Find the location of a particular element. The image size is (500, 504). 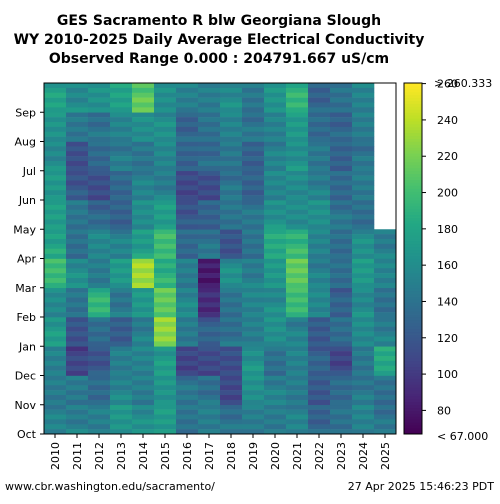

x-tick-label-2017: 2017 is located at coordinates (209, 456).